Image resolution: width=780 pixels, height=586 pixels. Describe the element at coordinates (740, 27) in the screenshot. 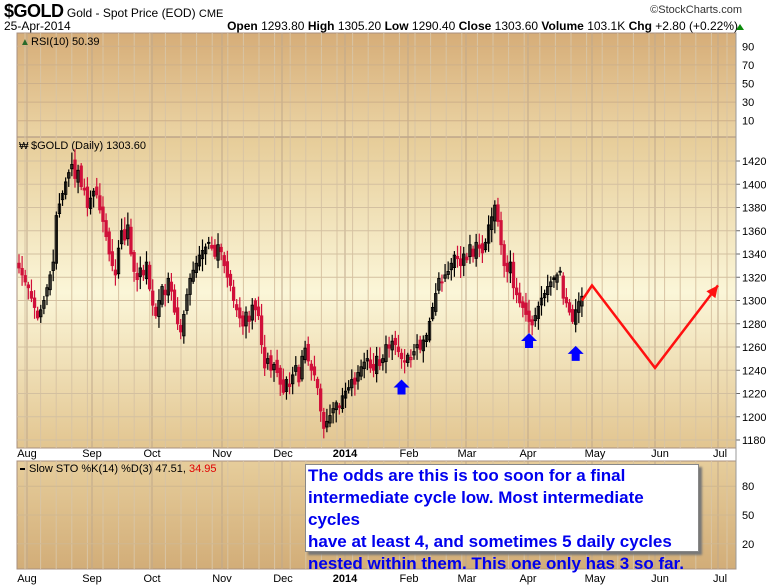

I see `up-triangle-icon` at that location.